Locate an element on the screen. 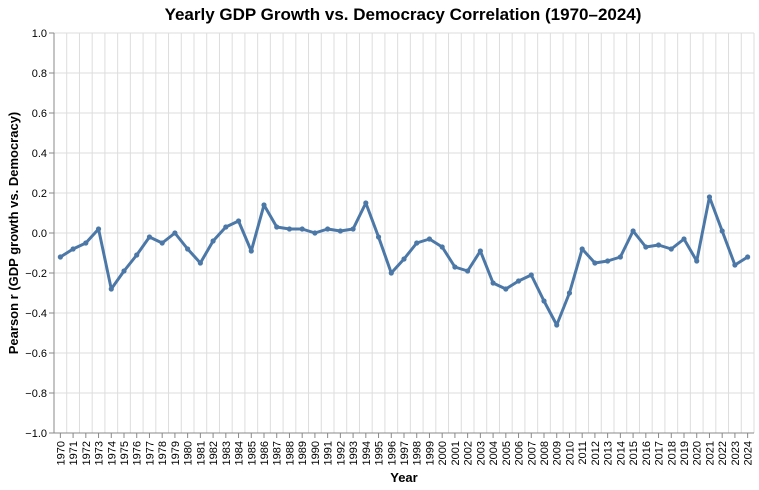 This screenshot has height=490, width=759. y-tick-label: −1.0 is located at coordinates (36, 434).